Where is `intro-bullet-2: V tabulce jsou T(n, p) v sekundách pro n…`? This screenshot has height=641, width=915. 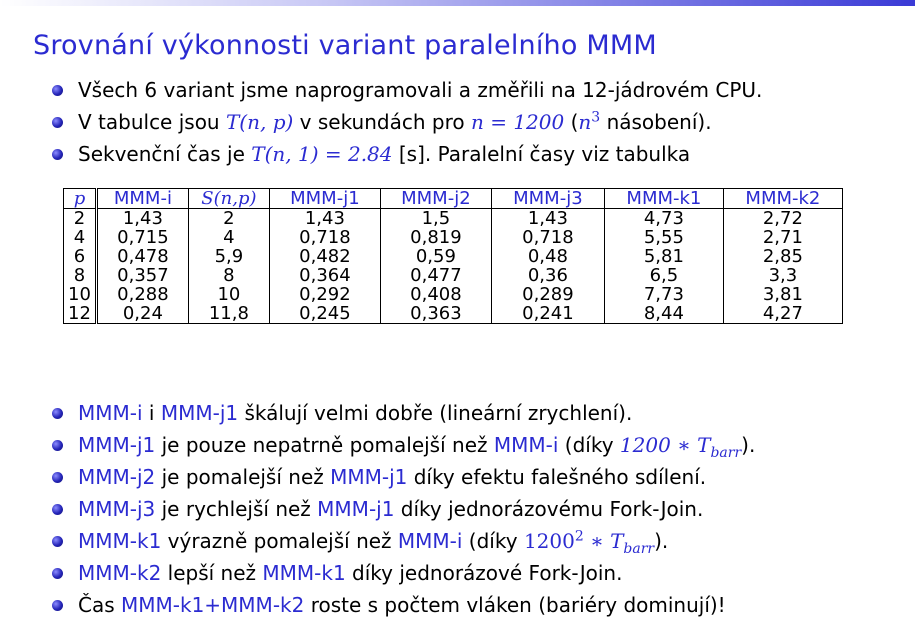
intro-bullet-2: V tabulce jsou T(n, p) v sekundách pro n… is located at coordinates (407, 122).